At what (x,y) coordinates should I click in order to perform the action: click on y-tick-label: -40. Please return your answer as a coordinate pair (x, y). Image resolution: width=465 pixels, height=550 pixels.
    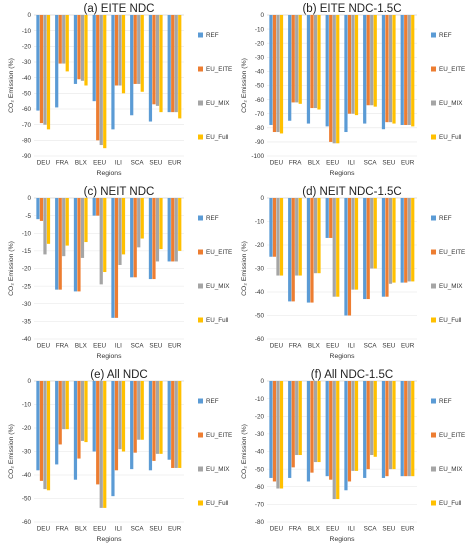
    Looking at the image, I should click on (260, 72).